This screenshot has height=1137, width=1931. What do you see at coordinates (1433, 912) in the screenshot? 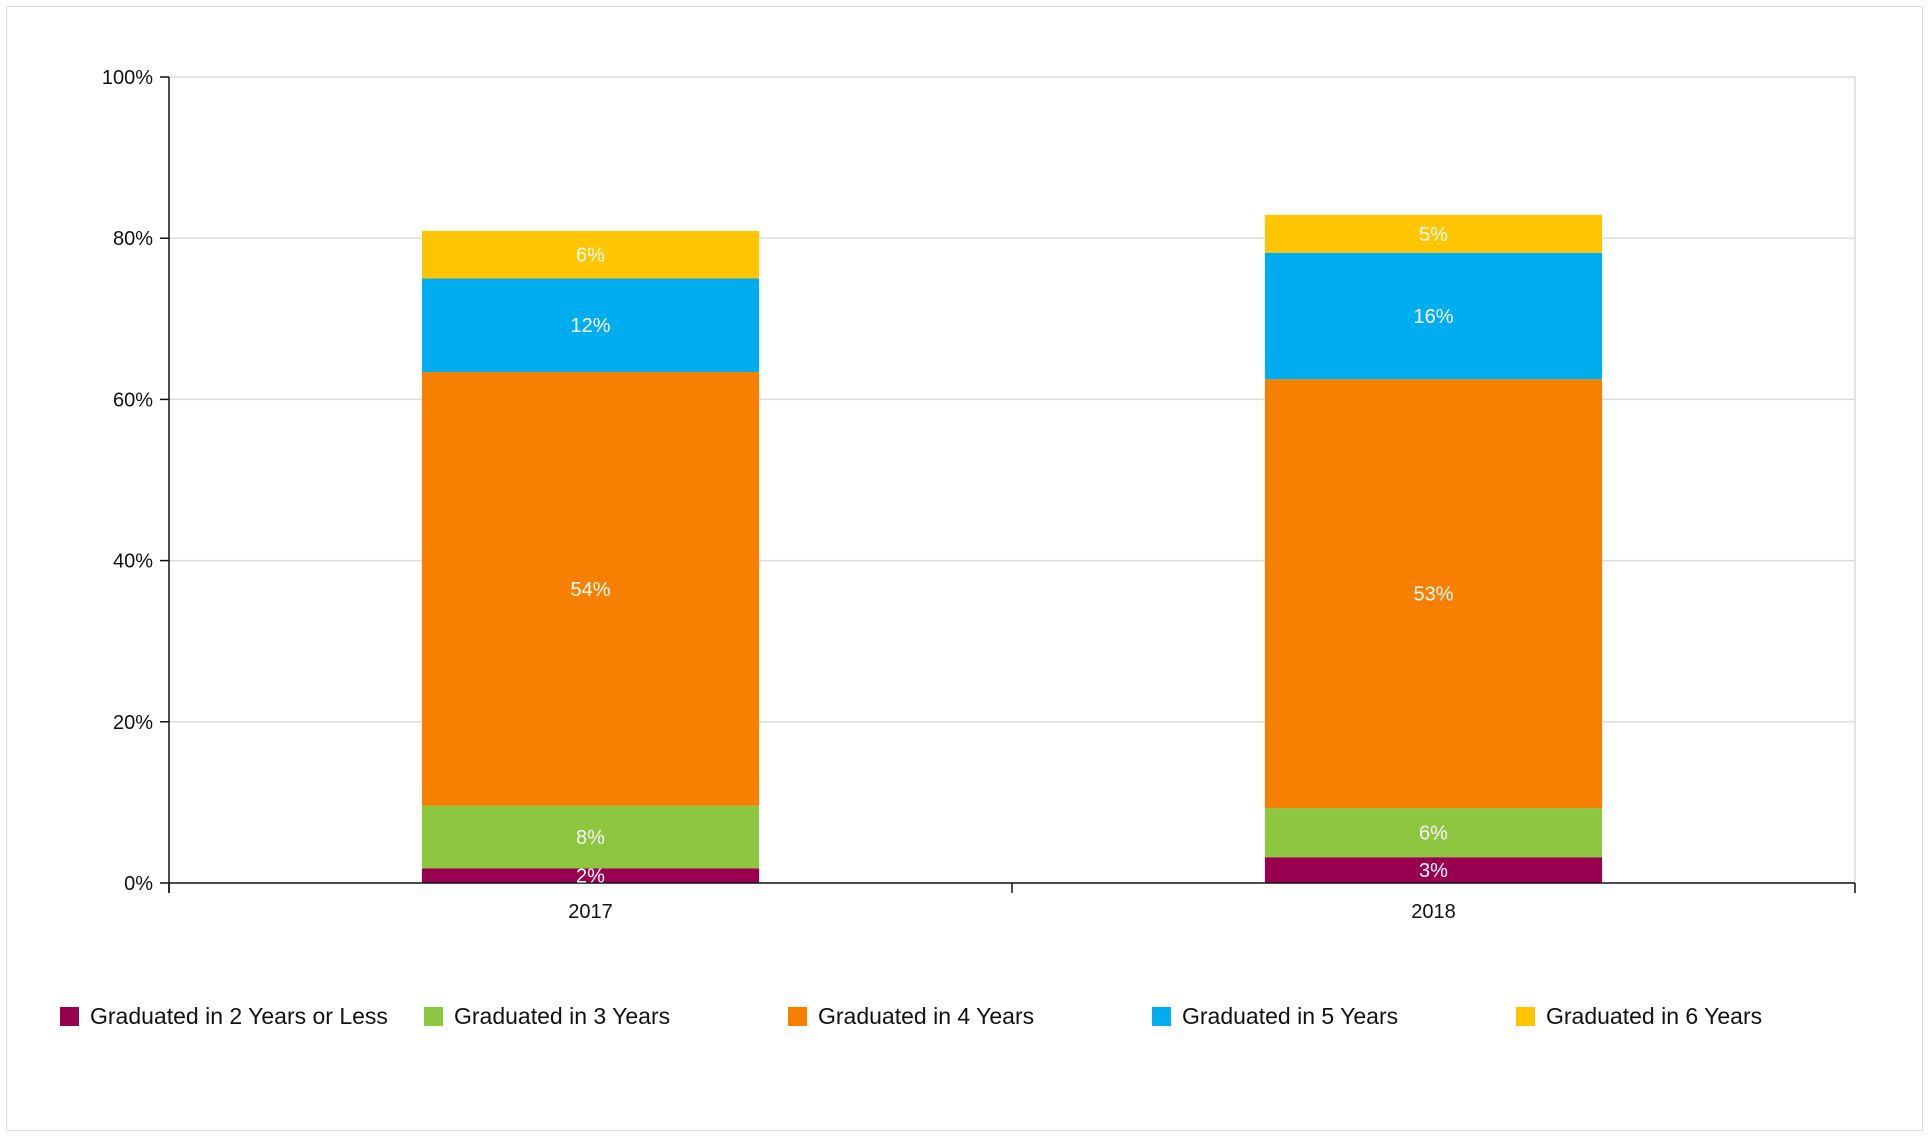
I see `x-tick-label: 2018` at bounding box center [1433, 912].